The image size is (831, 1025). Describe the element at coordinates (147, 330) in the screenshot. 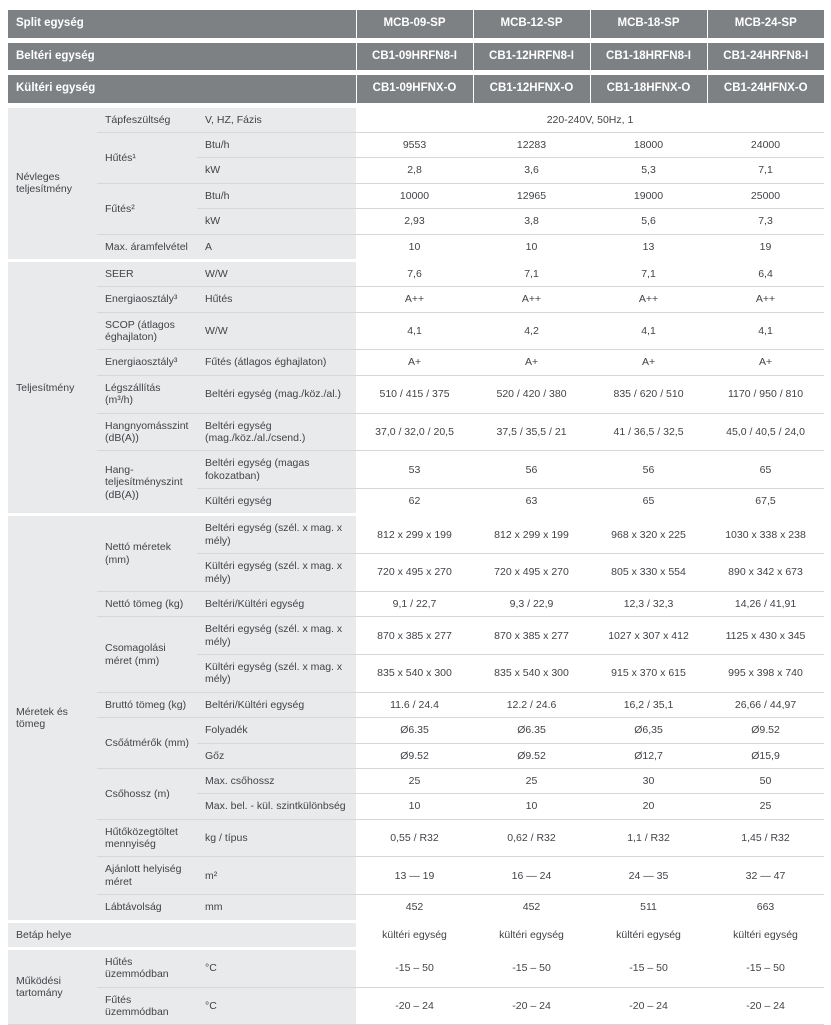

I see `parameter-label-cell: SCOP (átlagos éghajlaton)` at that location.